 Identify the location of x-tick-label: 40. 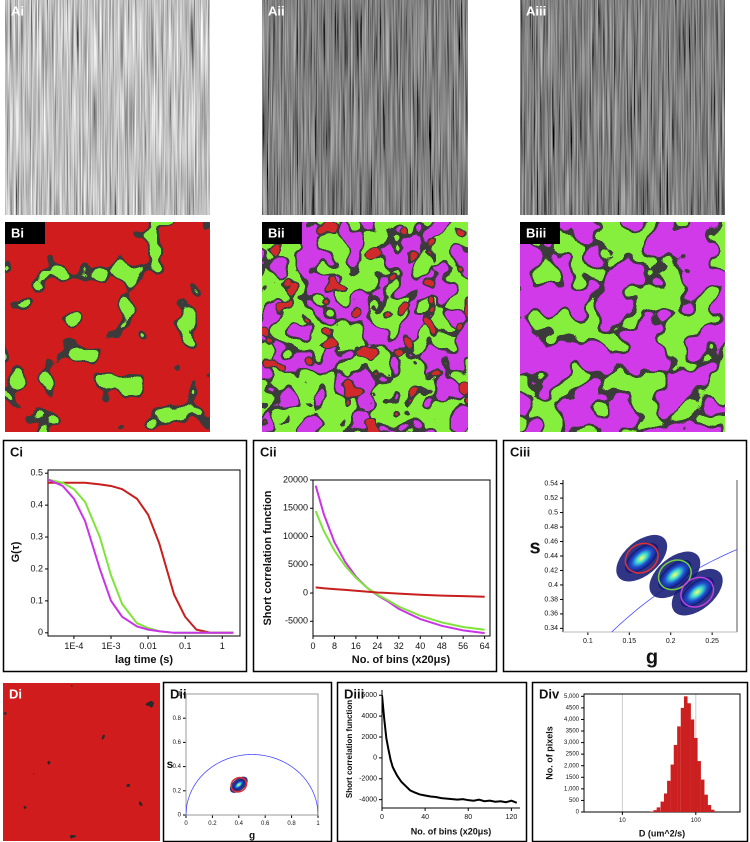
(420, 646).